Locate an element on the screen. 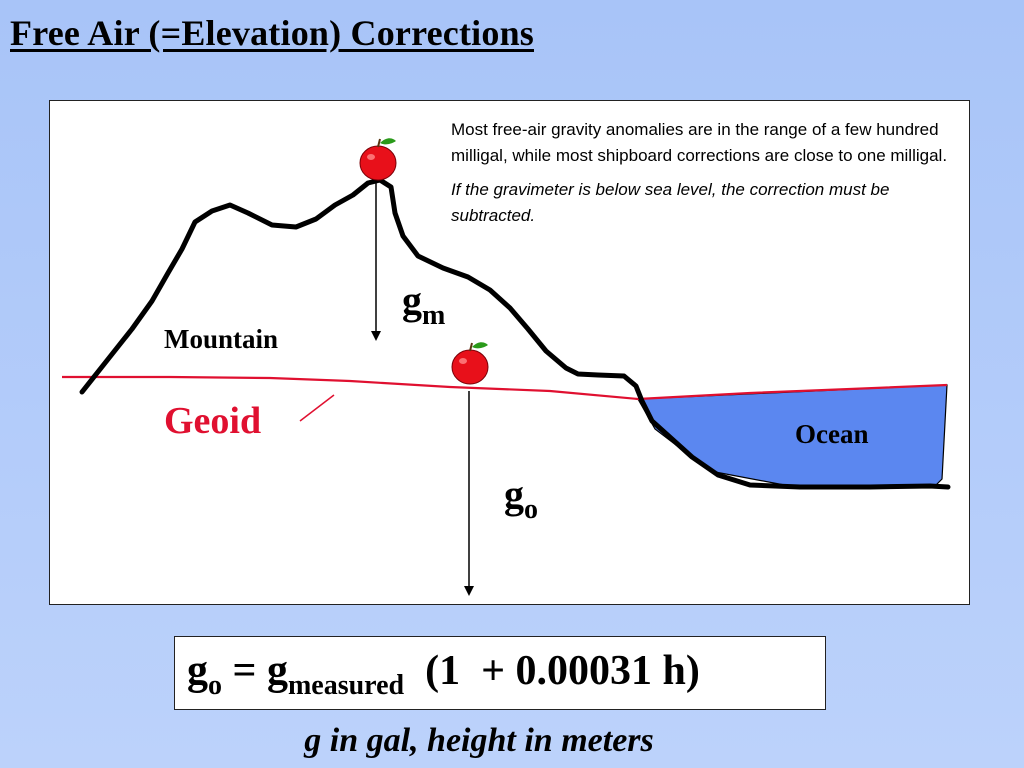 The height and width of the screenshot is (768, 1024). ocean-water is located at coordinates (792, 436).